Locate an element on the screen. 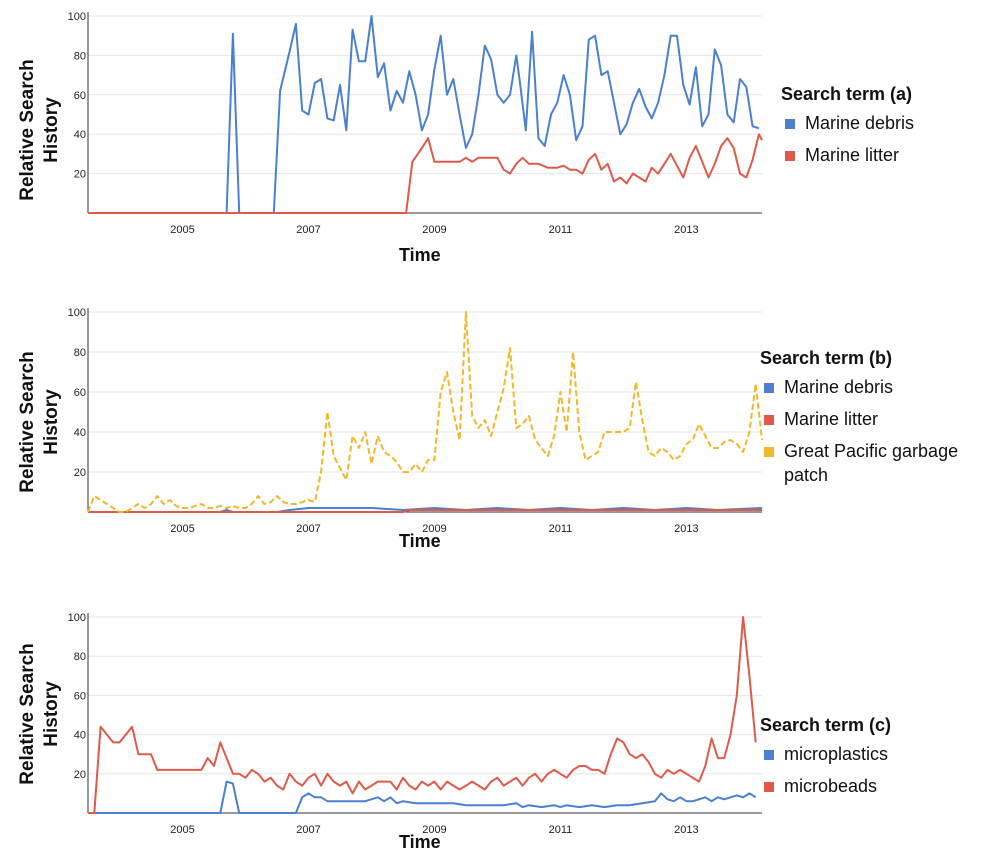 This screenshot has width=1008, height=863. series-line-microplastics is located at coordinates (422, 797).